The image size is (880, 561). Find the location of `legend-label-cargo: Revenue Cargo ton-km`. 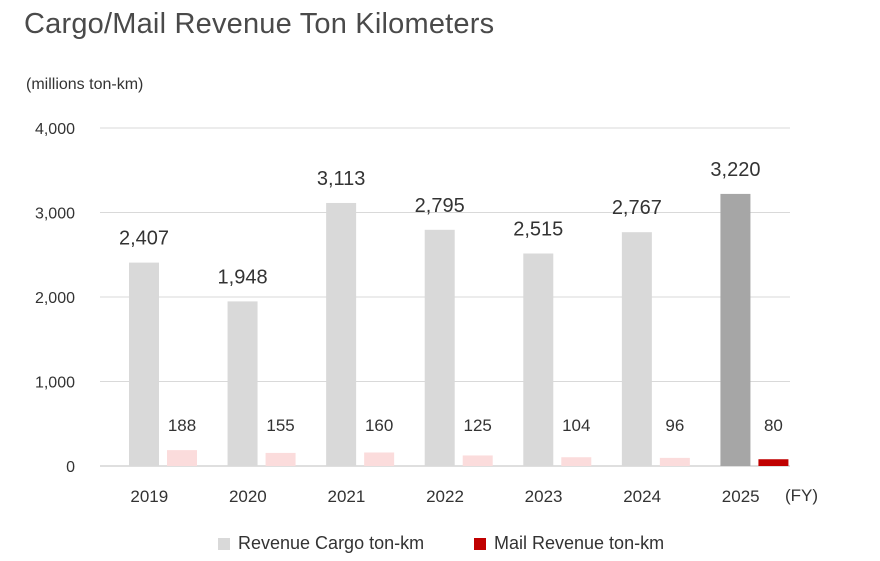

legend-label-cargo: Revenue Cargo ton-km is located at coordinates (331, 543).